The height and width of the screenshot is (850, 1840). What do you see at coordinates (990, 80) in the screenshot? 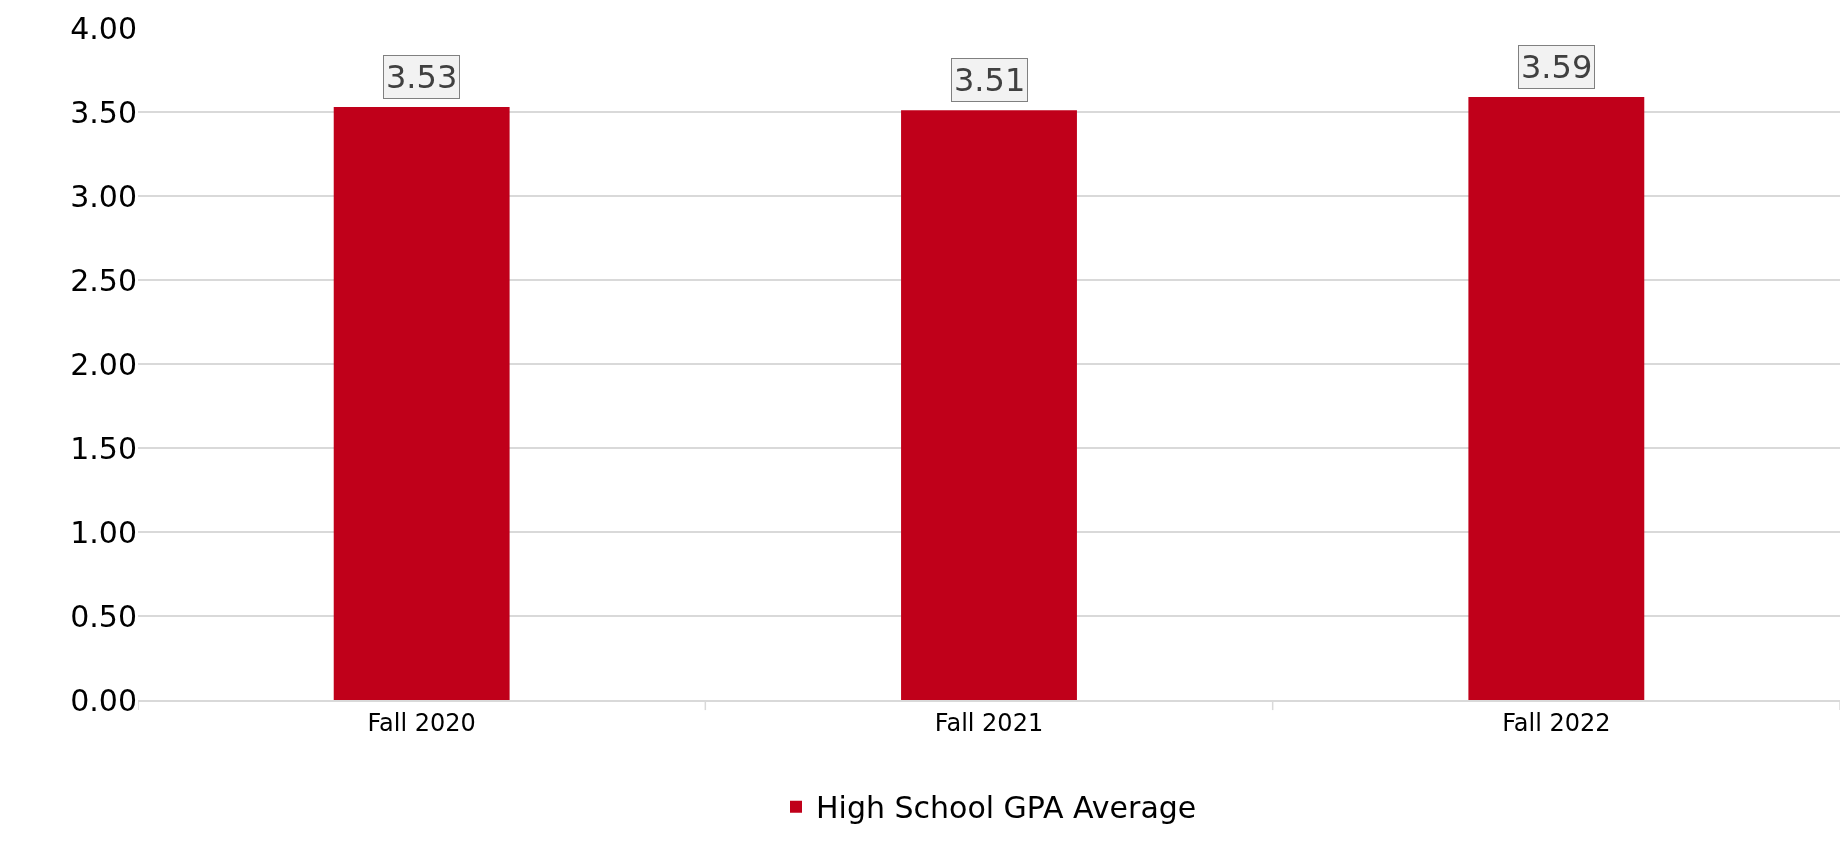
I see `data-label: 3.51` at bounding box center [990, 80].